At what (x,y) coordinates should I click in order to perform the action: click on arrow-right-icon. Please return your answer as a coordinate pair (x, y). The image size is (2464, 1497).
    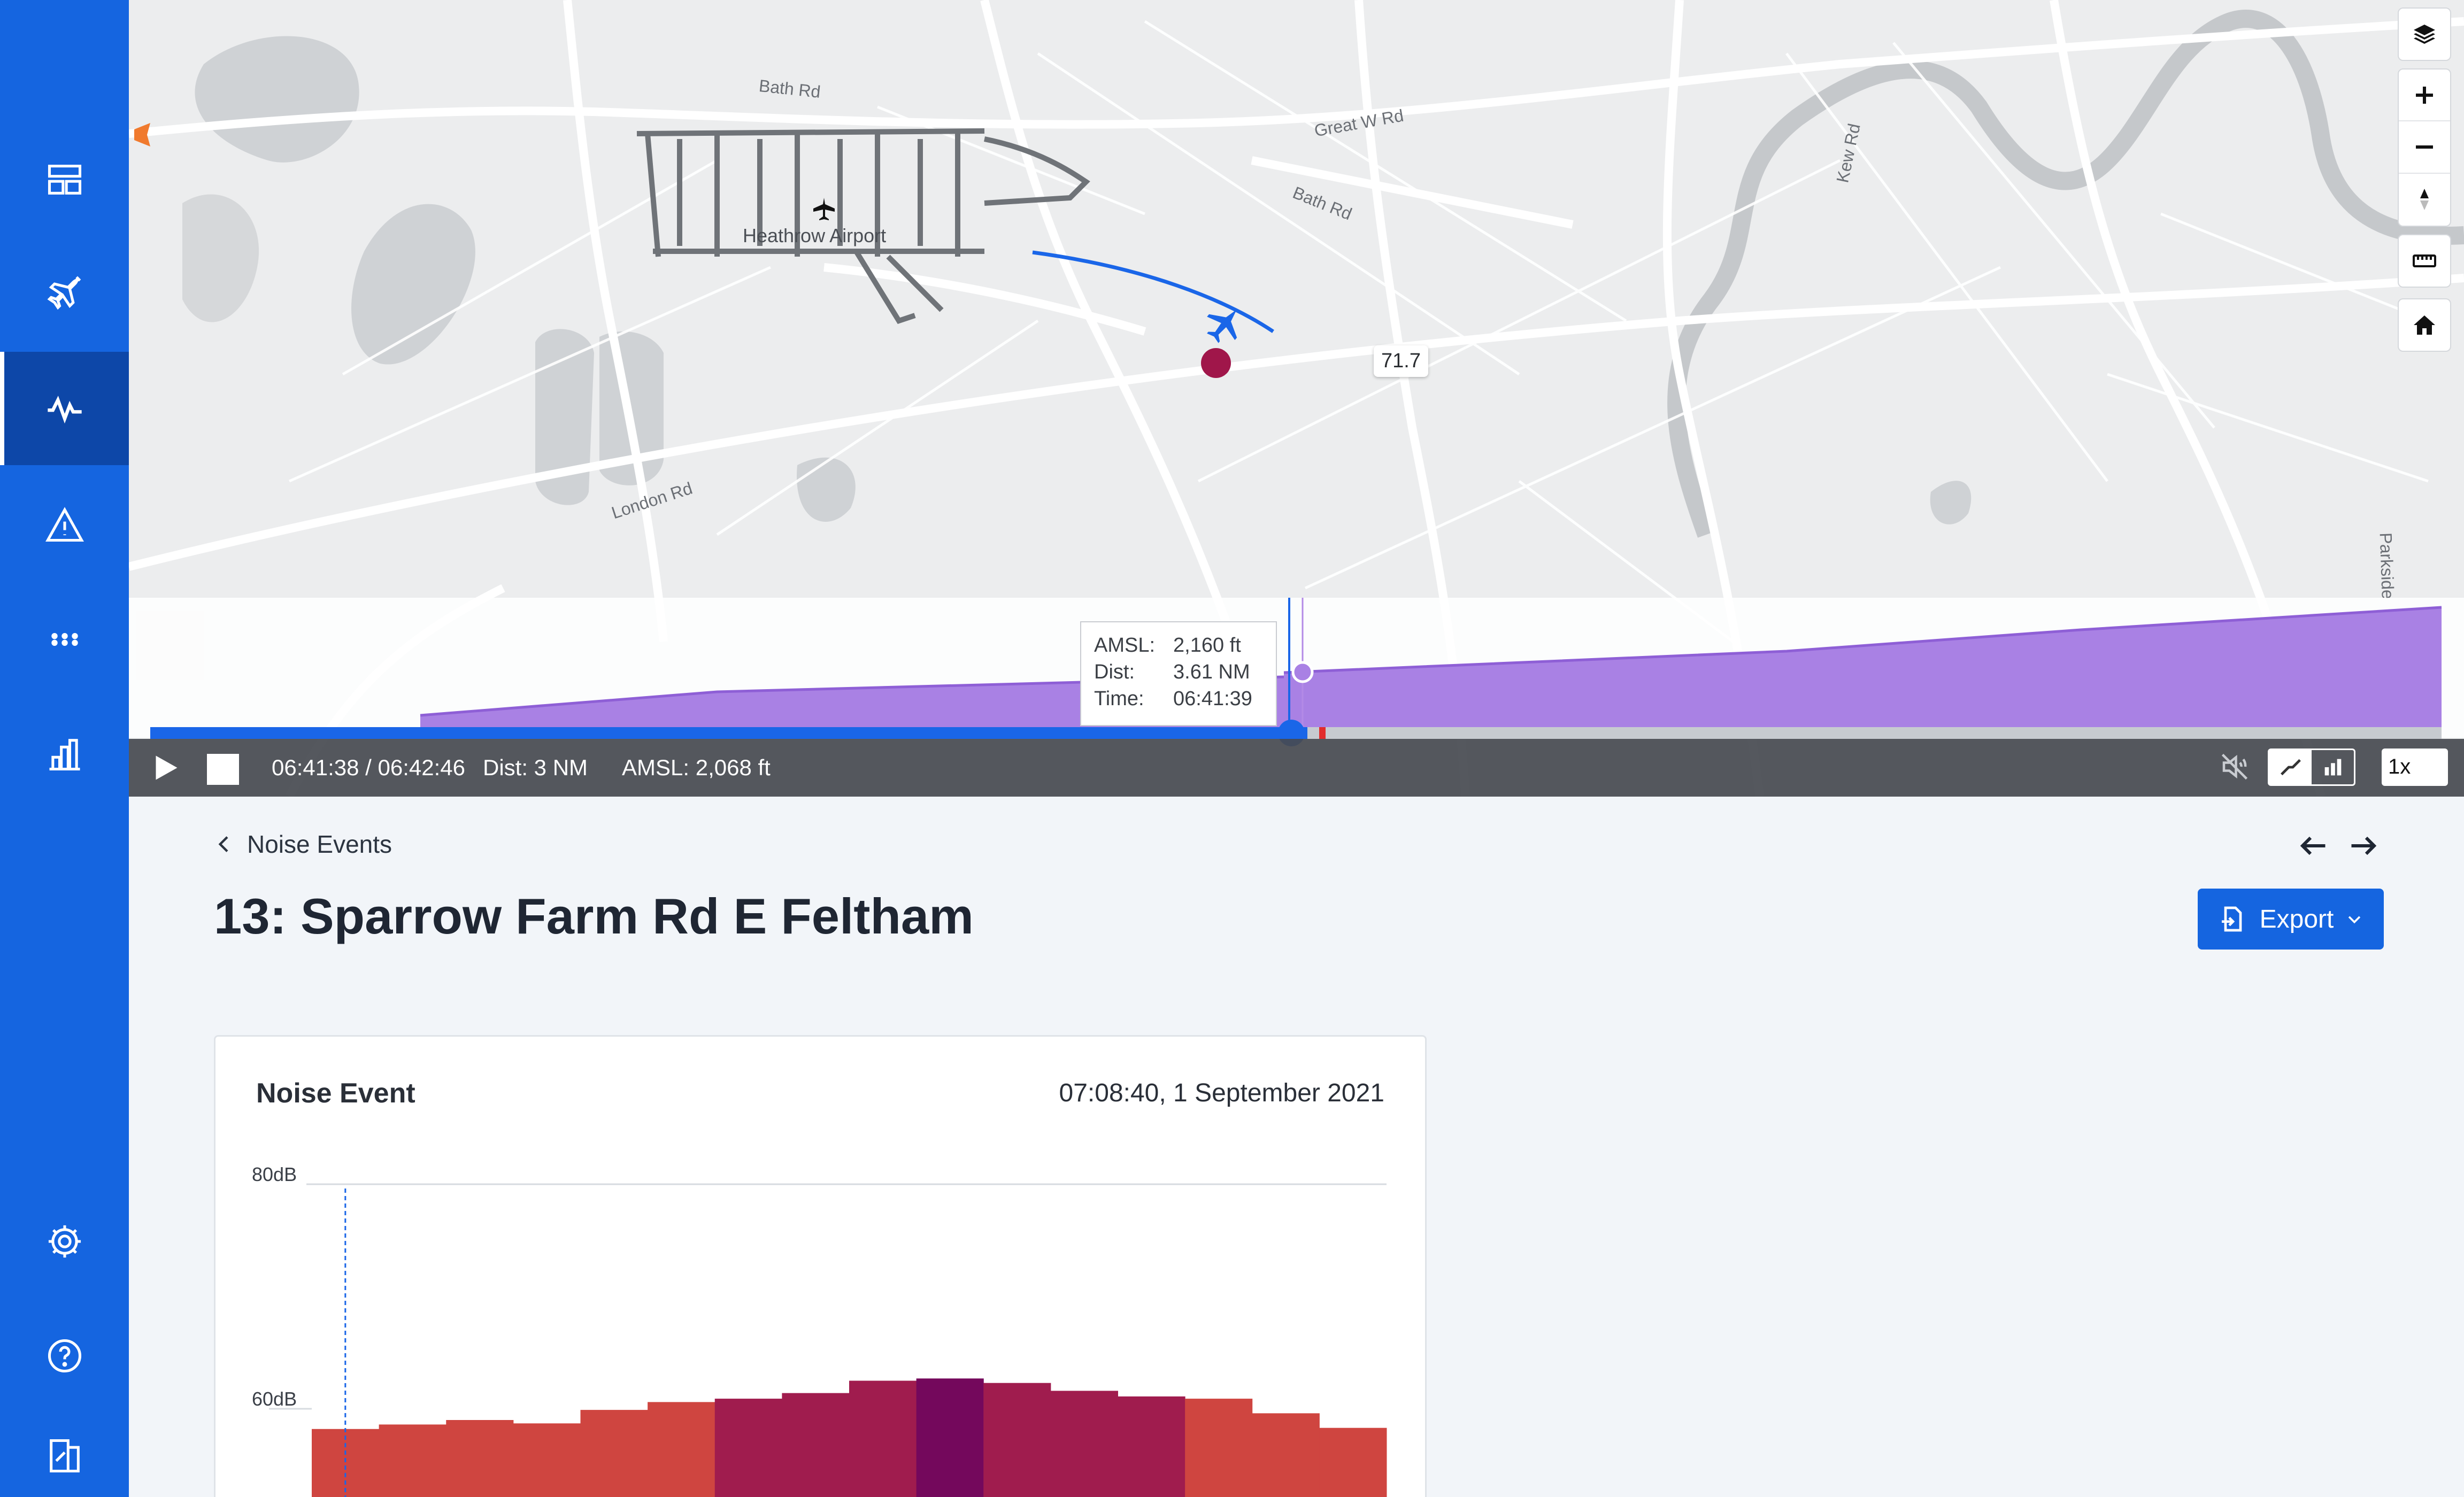
    Looking at the image, I should click on (2363, 846).